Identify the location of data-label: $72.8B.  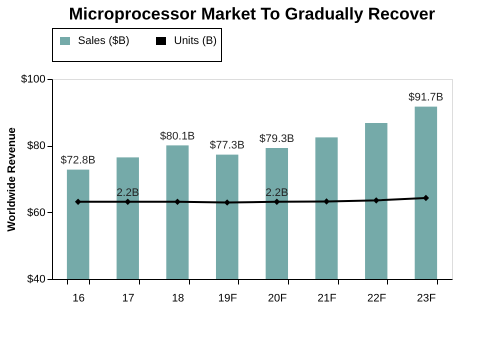
(78, 160).